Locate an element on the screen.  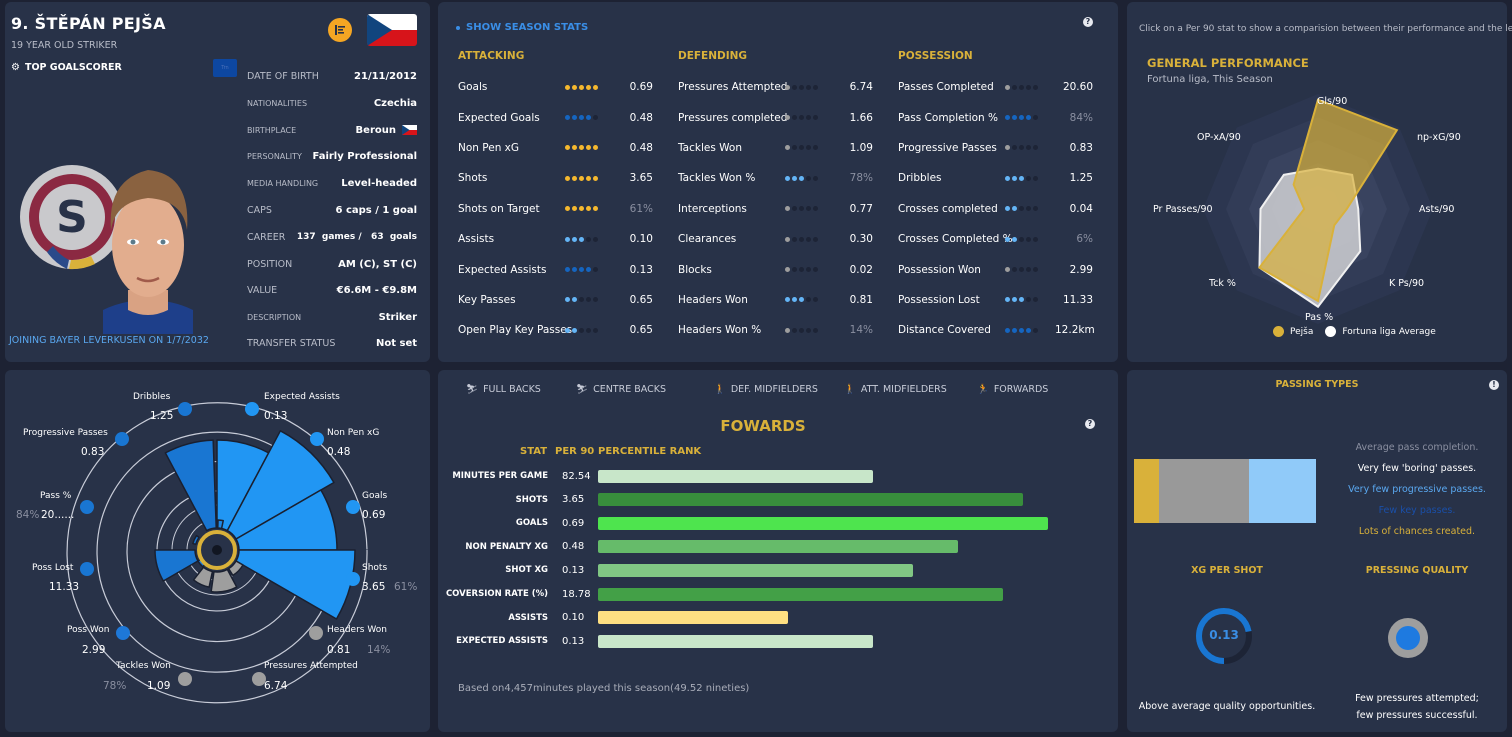
stat-label: Pass Completion % is located at coordinates (948, 117).